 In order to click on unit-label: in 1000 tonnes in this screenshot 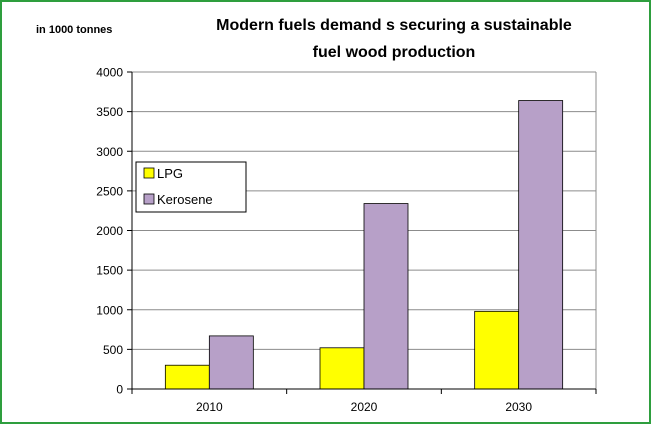, I will do `click(74, 30)`.